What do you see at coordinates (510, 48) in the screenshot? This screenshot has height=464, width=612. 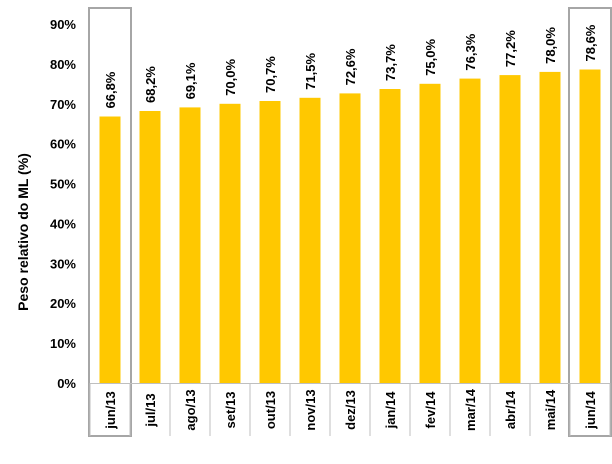 I see `data-label: 77,2%` at bounding box center [510, 48].